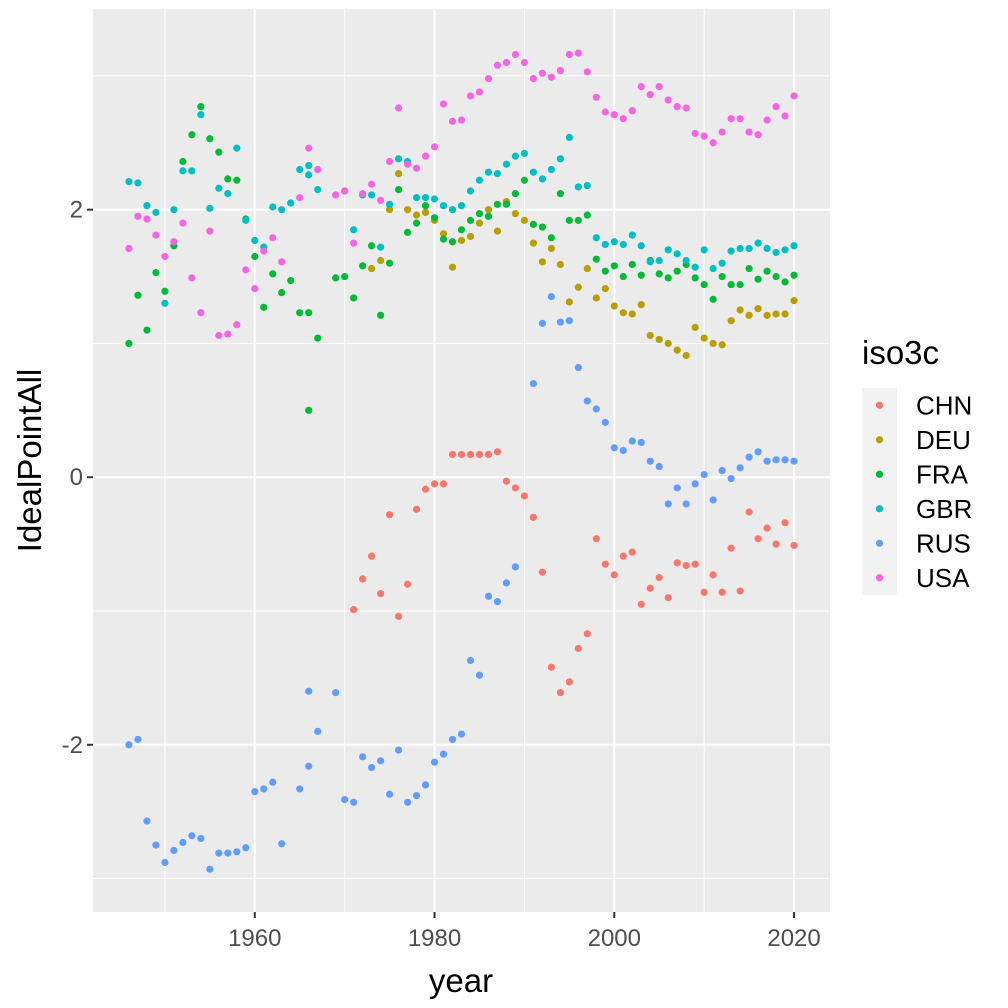 The image size is (1008, 1008). Describe the element at coordinates (942, 474) in the screenshot. I see `legend-label: FRA` at that location.